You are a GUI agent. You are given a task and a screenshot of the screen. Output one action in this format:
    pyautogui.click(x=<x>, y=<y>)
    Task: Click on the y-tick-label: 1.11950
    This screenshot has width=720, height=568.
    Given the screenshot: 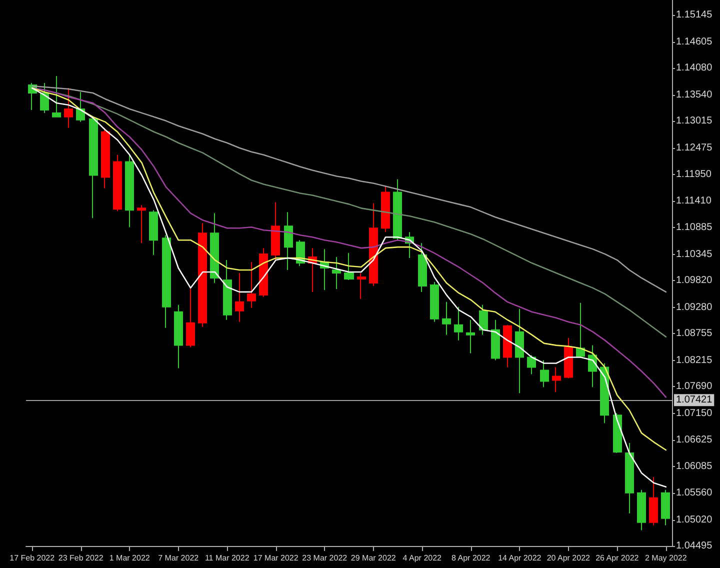 What is the action you would take?
    pyautogui.click(x=694, y=174)
    